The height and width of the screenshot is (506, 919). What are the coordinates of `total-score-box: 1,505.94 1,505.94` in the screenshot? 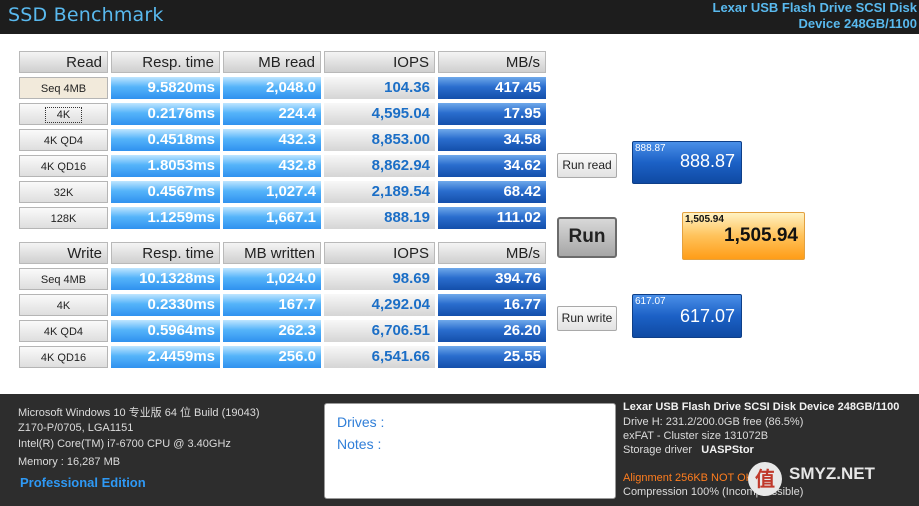 It's located at (743, 236).